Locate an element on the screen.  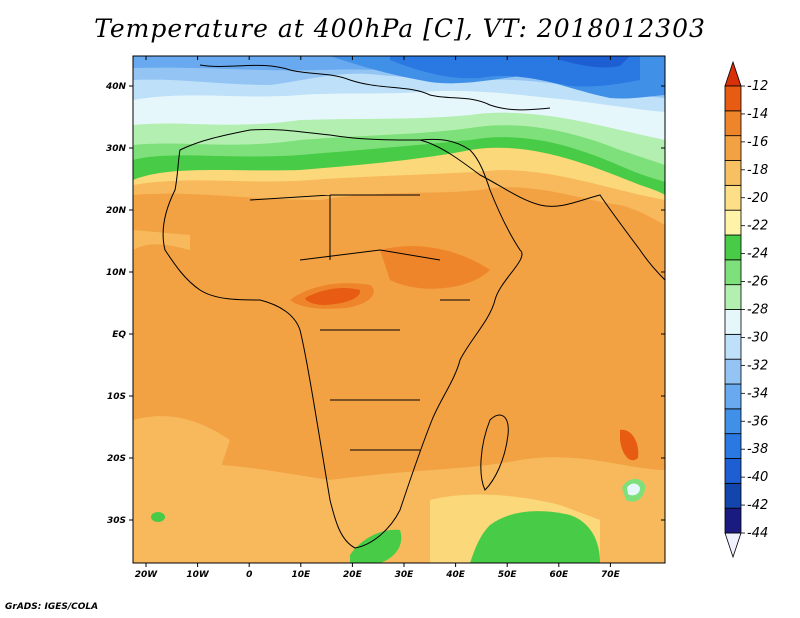
lon-tick-label: 60E is located at coordinates (559, 575).